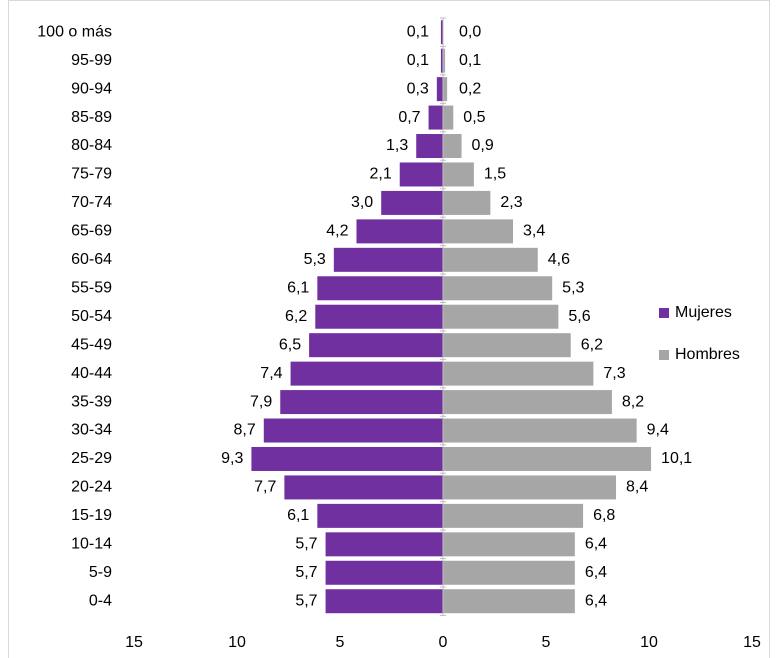  I want to click on value-label: 1,5, so click(495, 174).